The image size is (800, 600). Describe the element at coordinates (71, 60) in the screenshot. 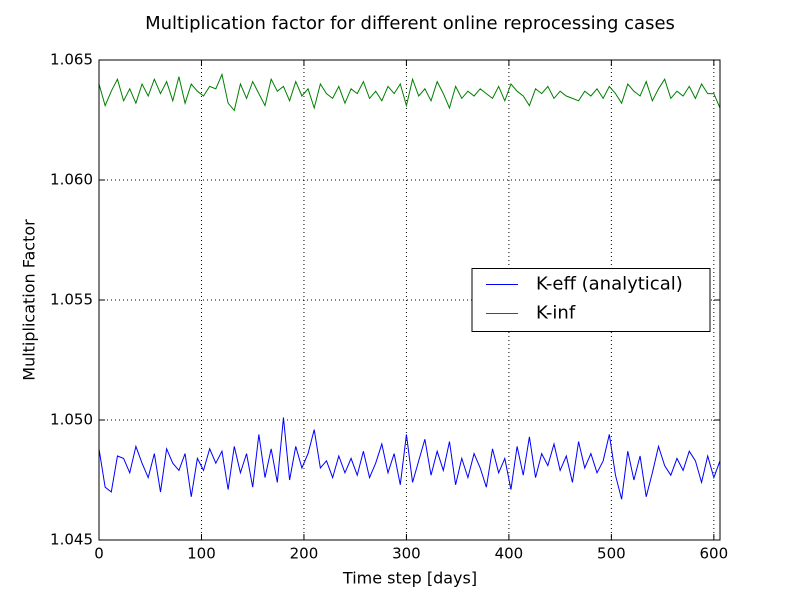

I see `y-tick-label: 1.065` at that location.